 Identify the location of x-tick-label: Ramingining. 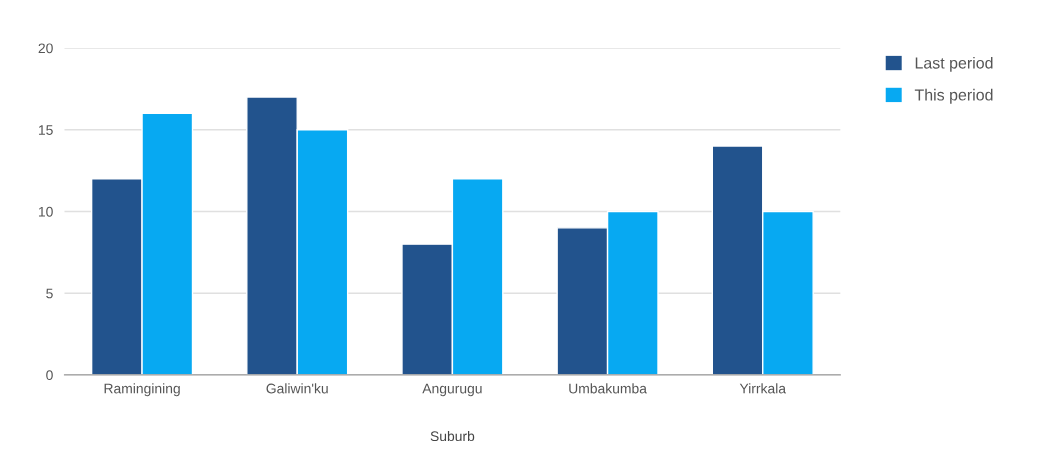
(142, 390).